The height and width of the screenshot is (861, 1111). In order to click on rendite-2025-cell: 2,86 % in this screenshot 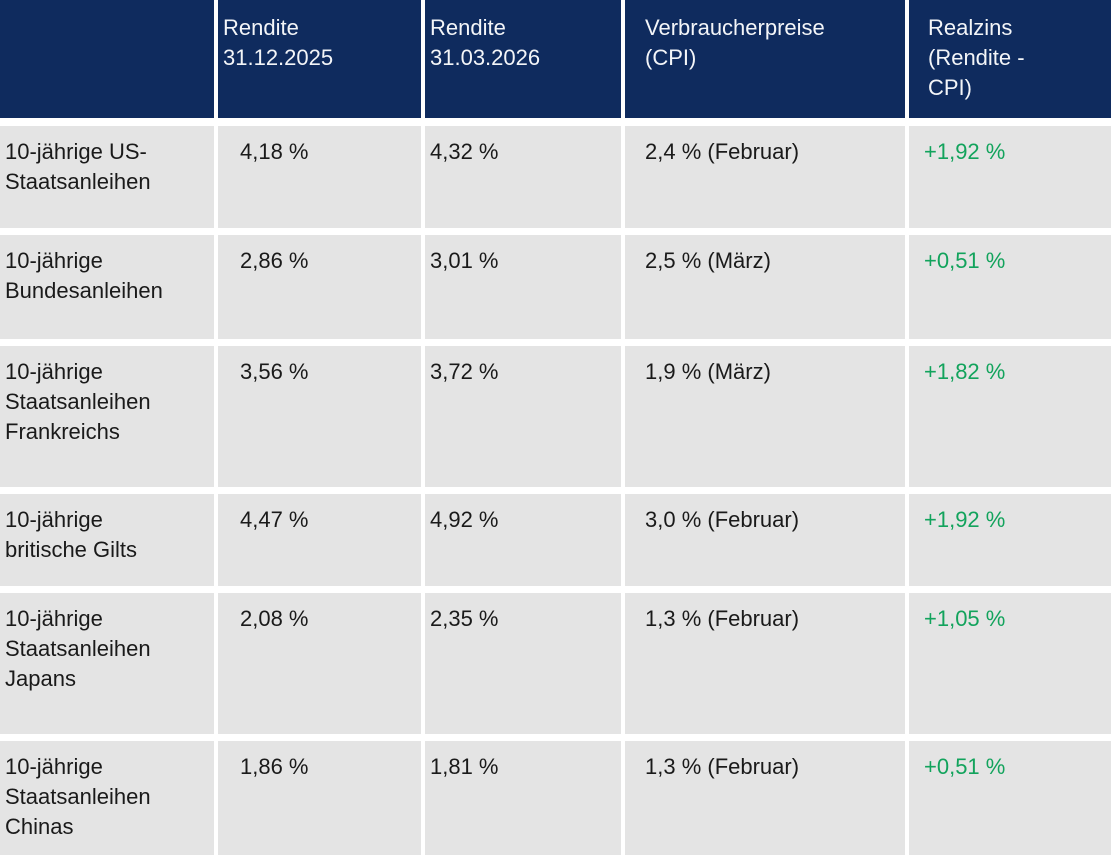, I will do `click(321, 290)`.